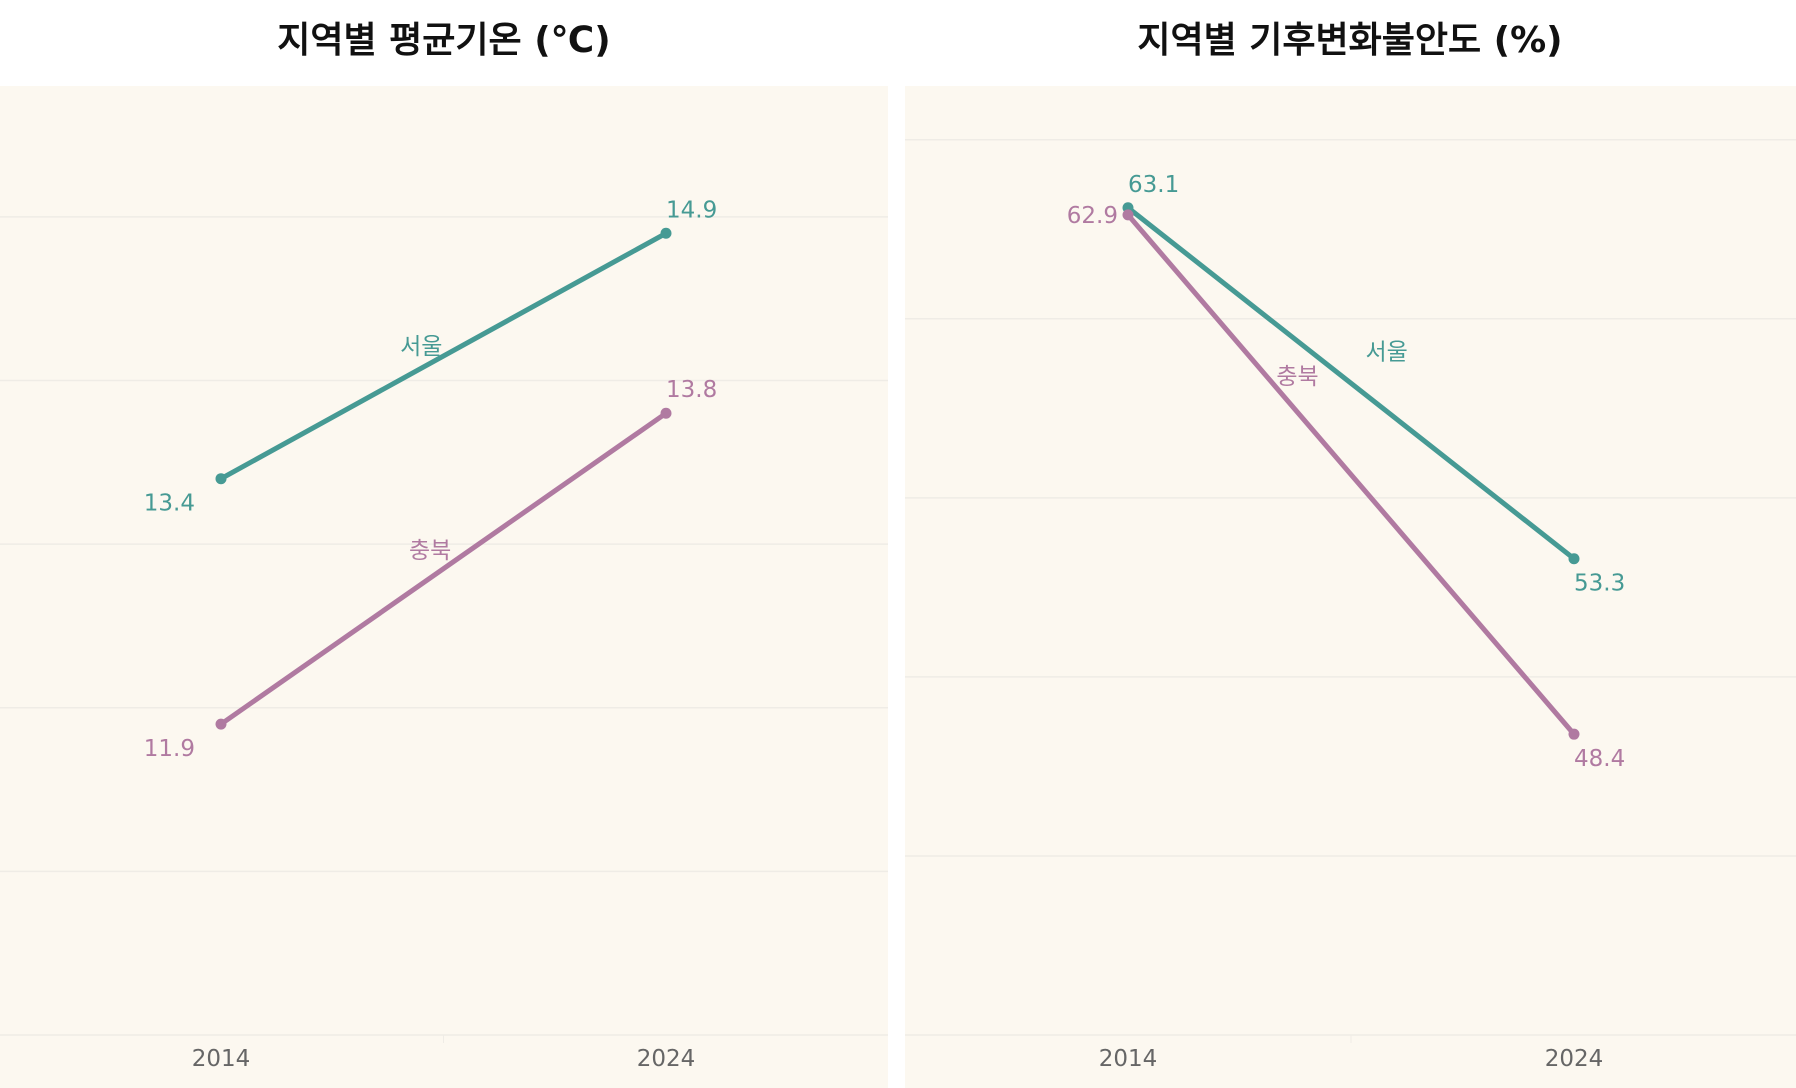  What do you see at coordinates (221, 479) in the screenshot?
I see `data-point-seoul-2014` at bounding box center [221, 479].